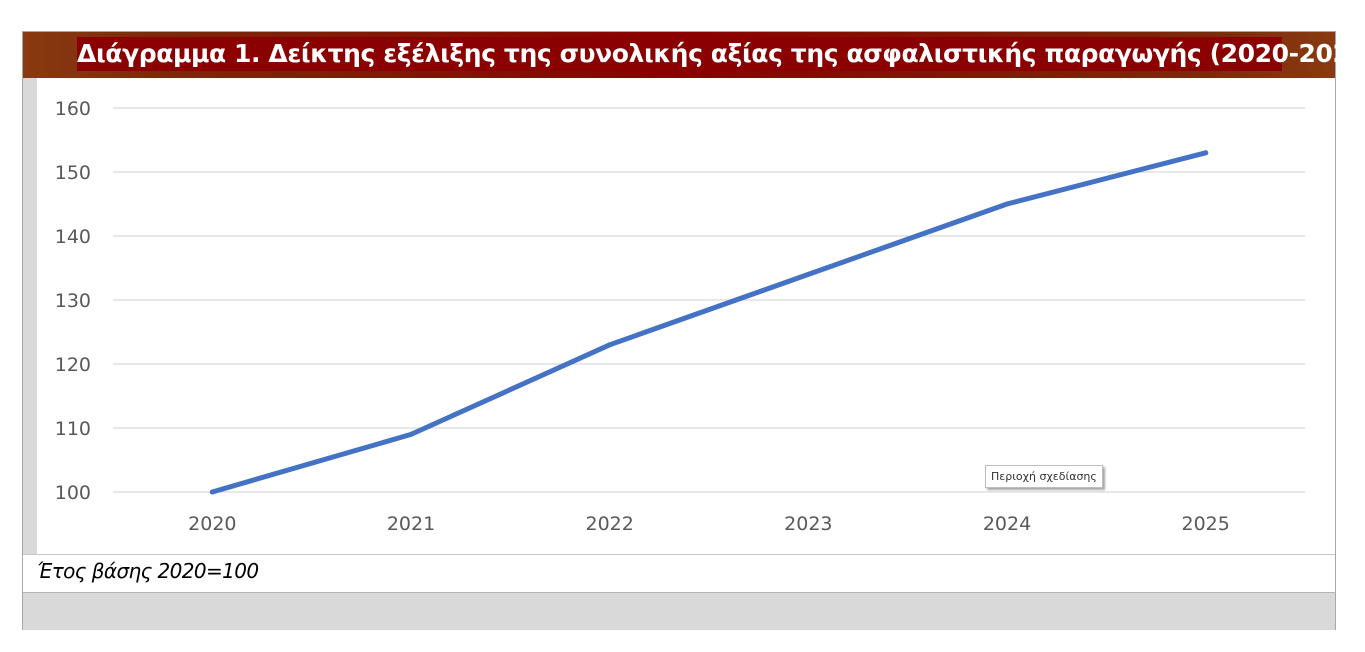  I want to click on y-tick-label-140: 140, so click(73, 237).